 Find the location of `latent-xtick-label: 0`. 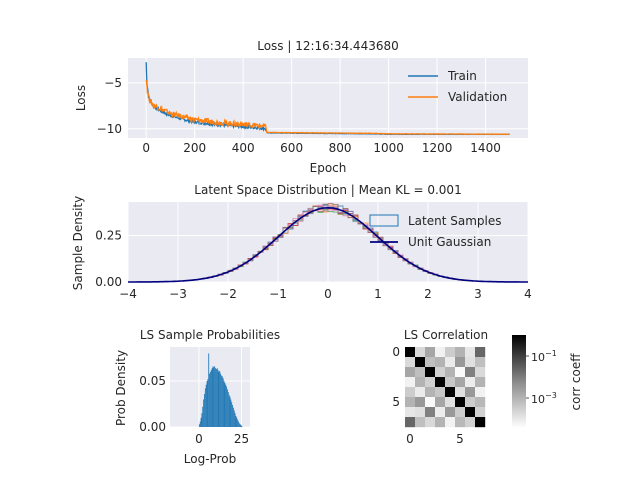

latent-xtick-label: 0 is located at coordinates (328, 294).